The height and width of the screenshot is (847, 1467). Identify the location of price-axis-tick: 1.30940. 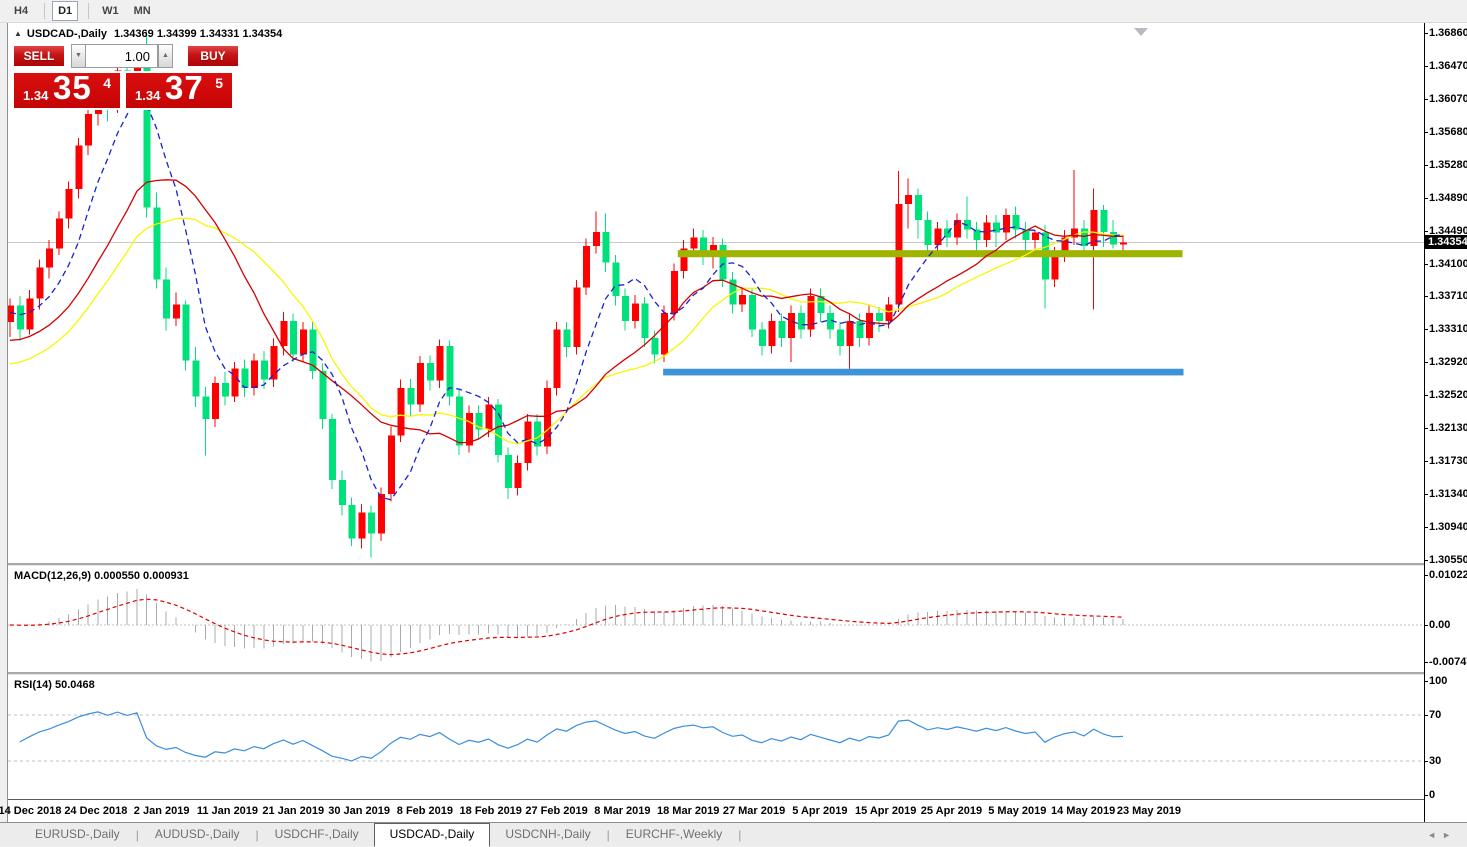
(1446, 527).